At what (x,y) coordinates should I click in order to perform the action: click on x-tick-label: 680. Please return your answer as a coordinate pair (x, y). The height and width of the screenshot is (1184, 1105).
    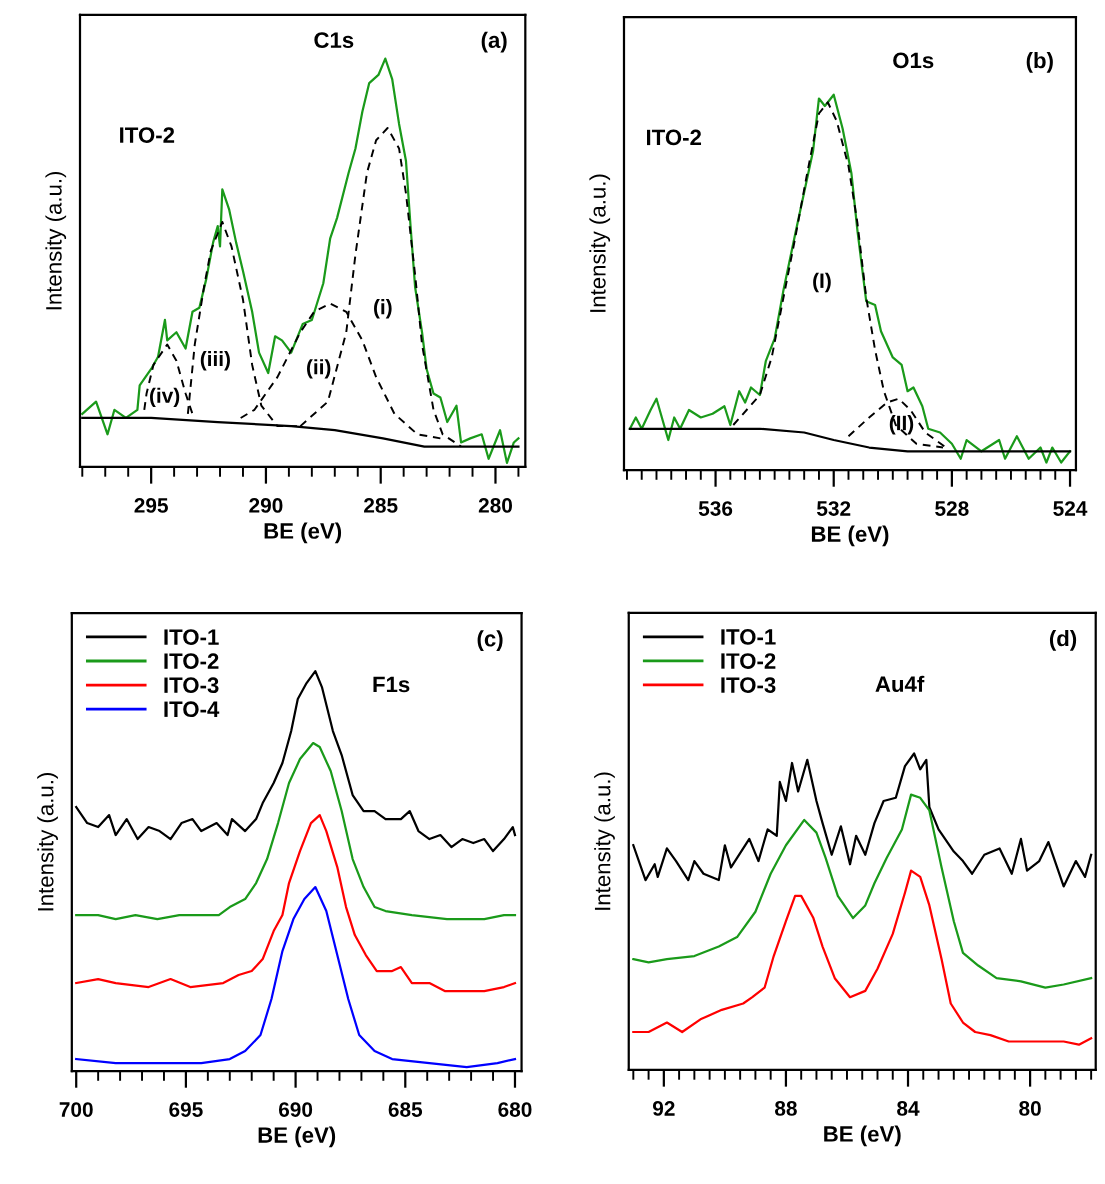
    Looking at the image, I should click on (515, 1109).